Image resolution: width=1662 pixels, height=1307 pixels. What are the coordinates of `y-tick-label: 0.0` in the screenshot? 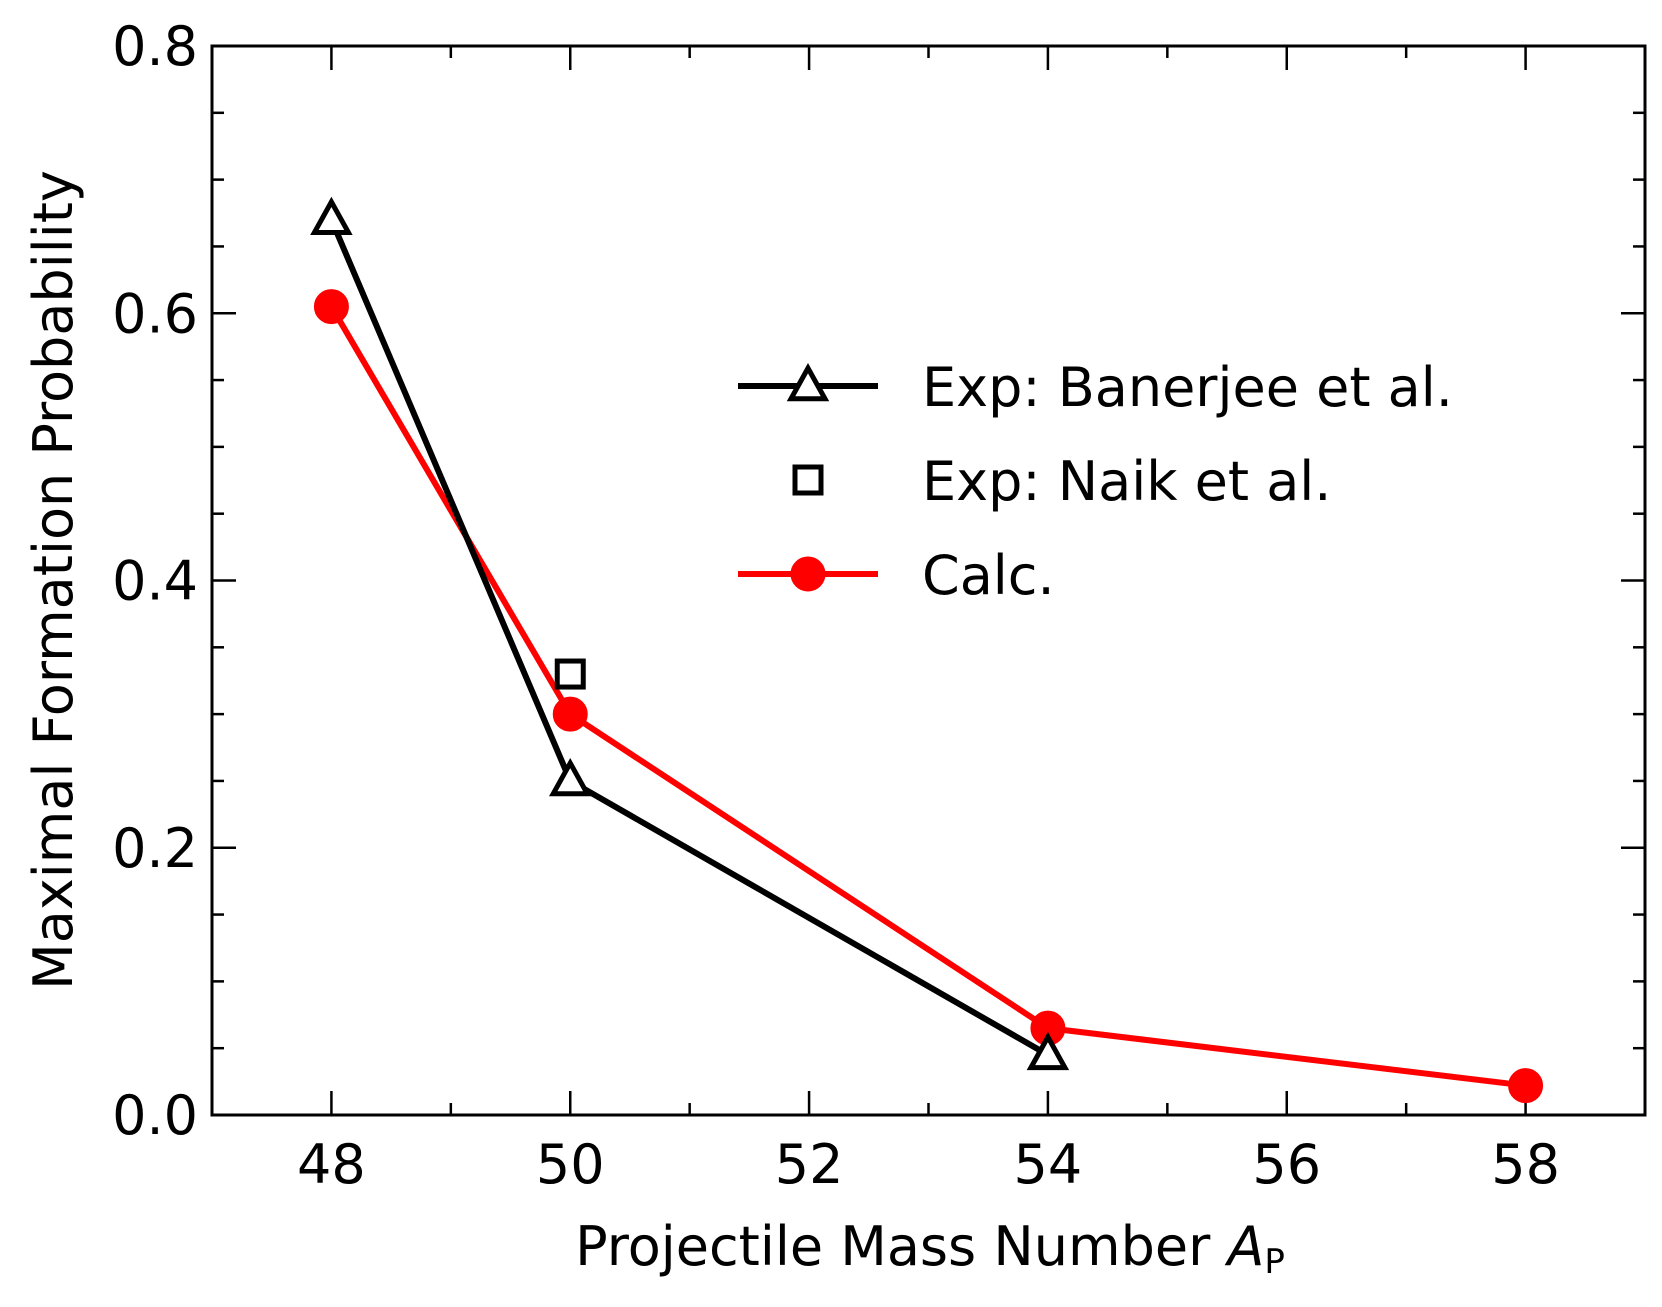 It's located at (155, 1115).